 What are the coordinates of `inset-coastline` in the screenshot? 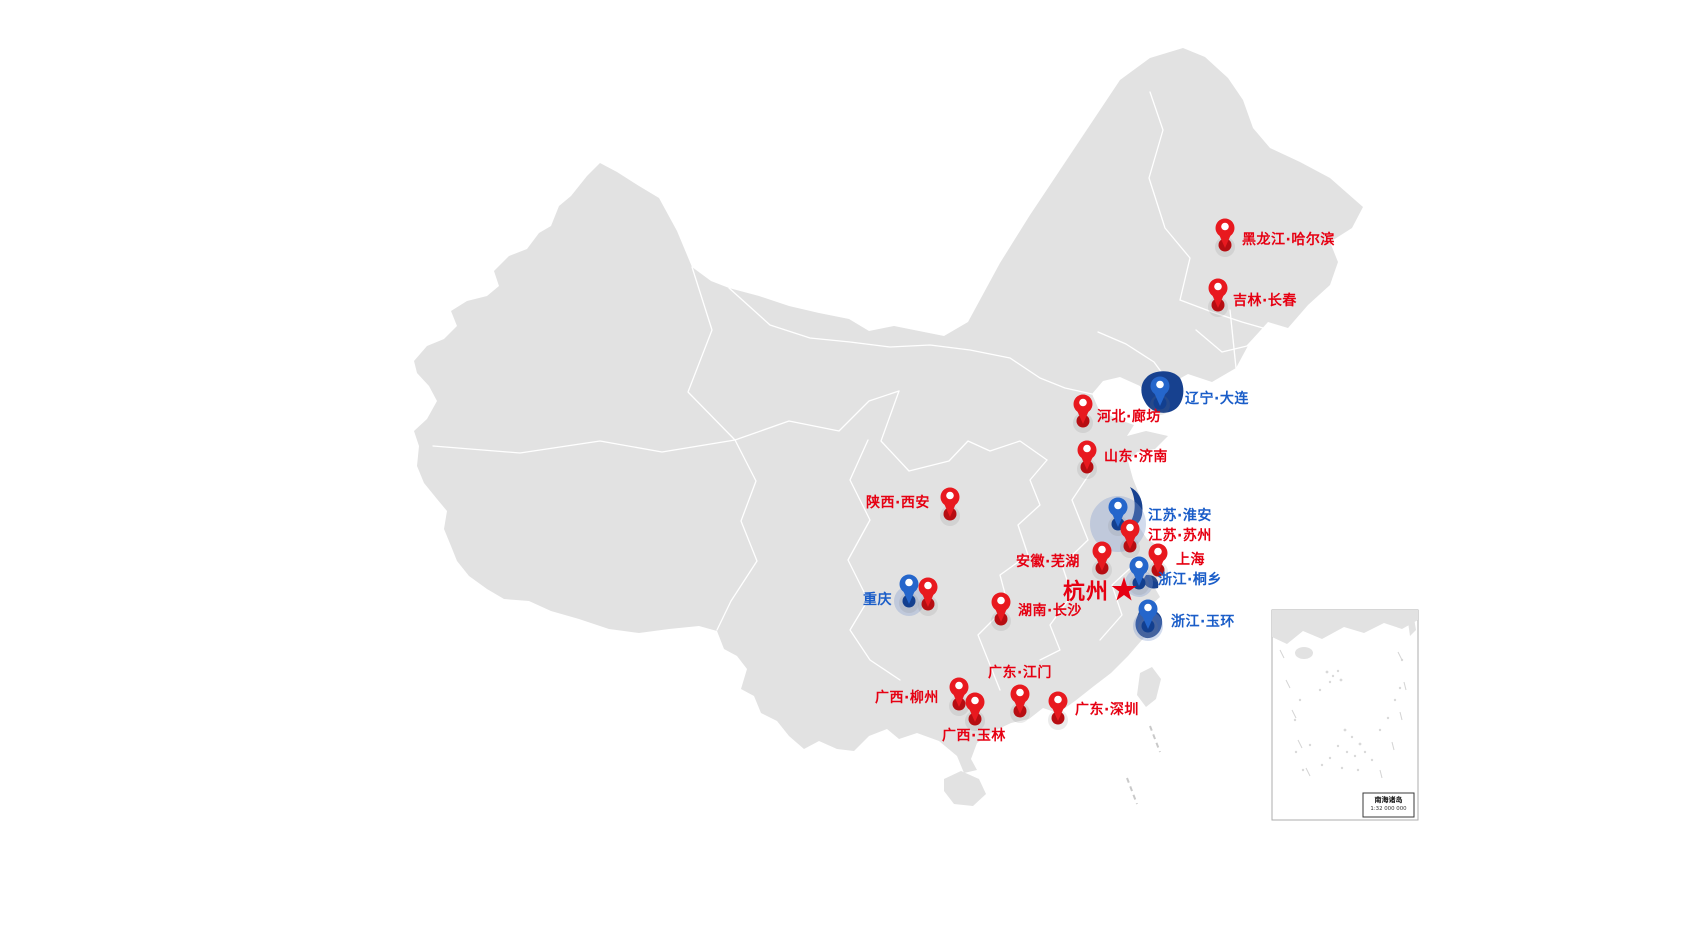 It's located at (1345, 627).